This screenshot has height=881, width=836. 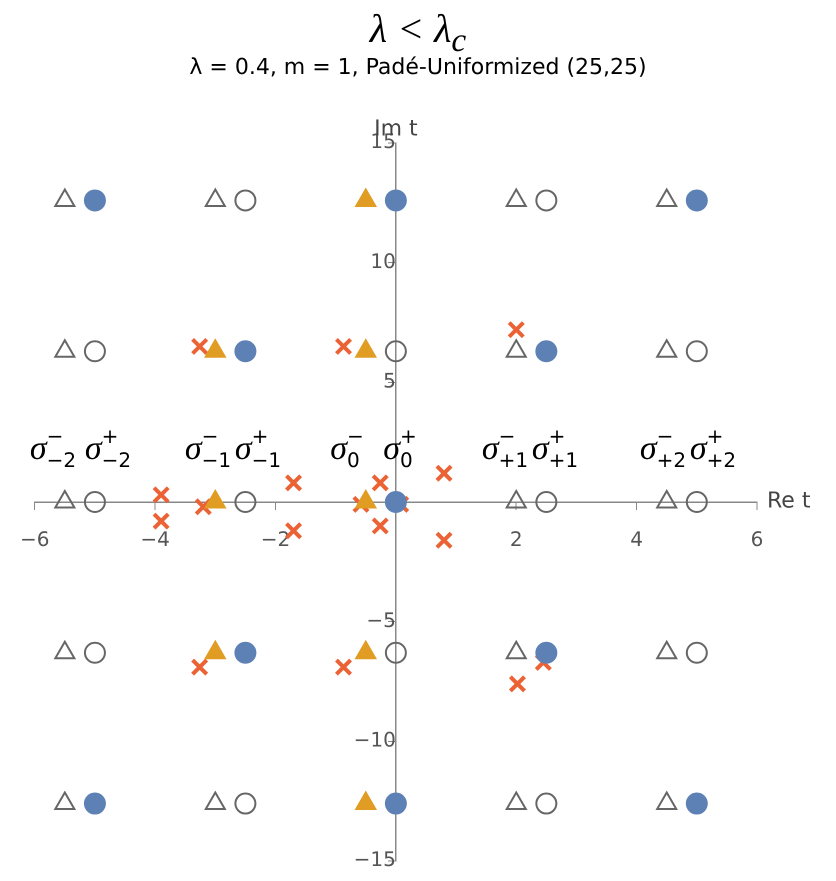 What do you see at coordinates (636, 539) in the screenshot?
I see `x-tick-label: 4` at bounding box center [636, 539].